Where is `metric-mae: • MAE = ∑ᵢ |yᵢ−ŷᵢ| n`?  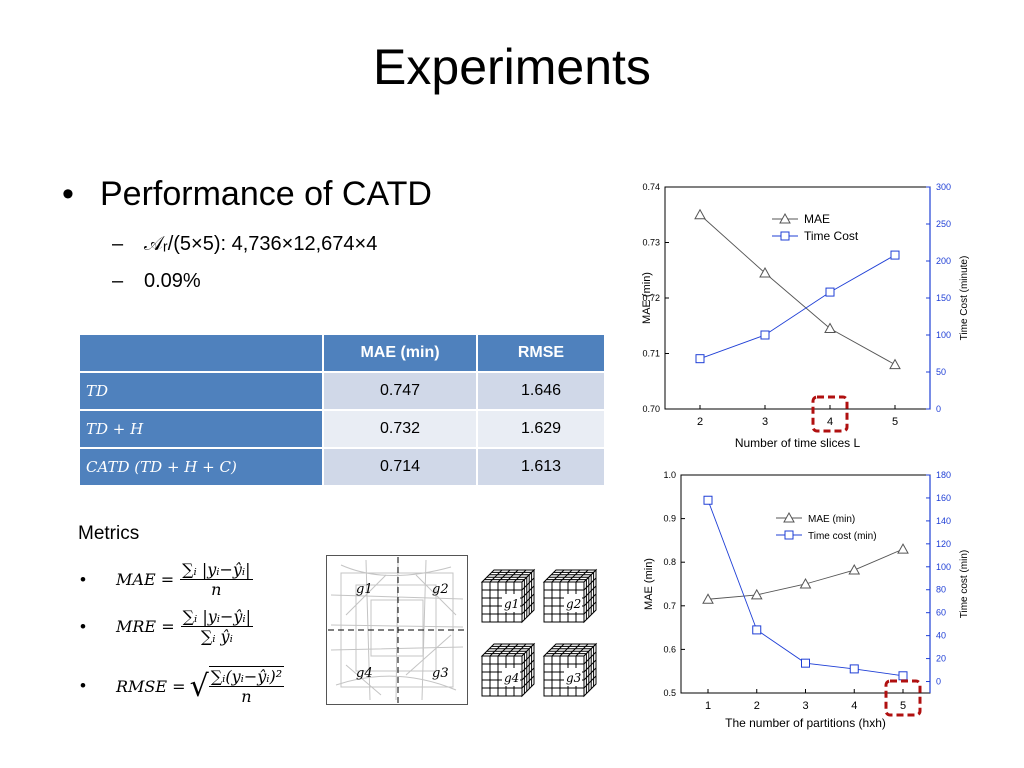
metric-mae: • MAE = ∑ᵢ |yᵢ−ŷᵢ| n is located at coordinates (166, 579).